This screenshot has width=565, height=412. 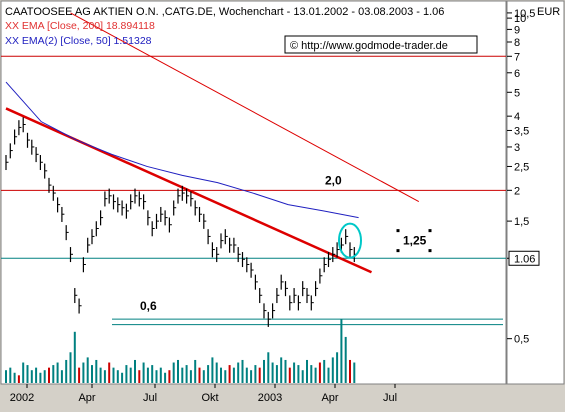 What do you see at coordinates (521, 222) in the screenshot?
I see `y-tick-label: 1,5` at bounding box center [521, 222].